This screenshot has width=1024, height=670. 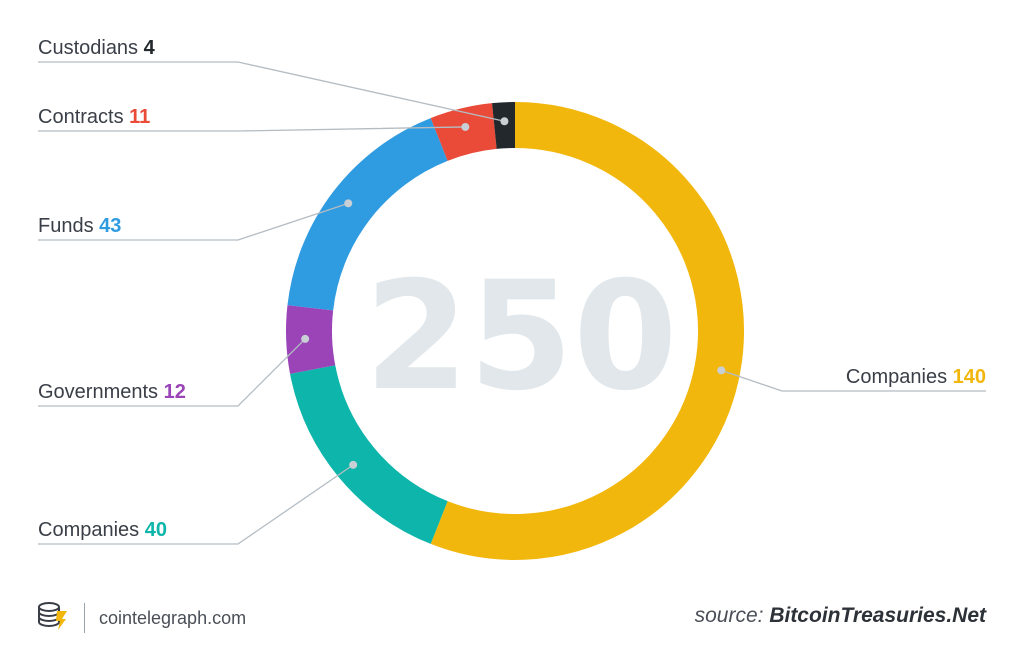 I want to click on slice-label-value-1: 40, so click(x=156, y=530).